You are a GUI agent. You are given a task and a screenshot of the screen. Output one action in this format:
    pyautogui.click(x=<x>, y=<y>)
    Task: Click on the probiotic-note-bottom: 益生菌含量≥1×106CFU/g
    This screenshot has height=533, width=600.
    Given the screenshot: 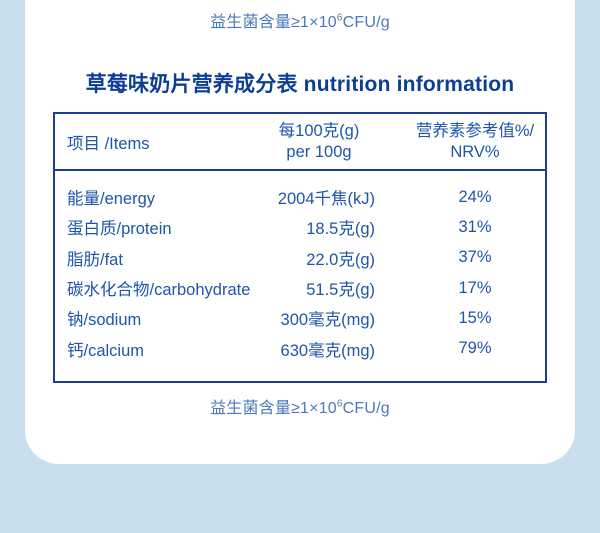 What is the action you would take?
    pyautogui.click(x=300, y=406)
    